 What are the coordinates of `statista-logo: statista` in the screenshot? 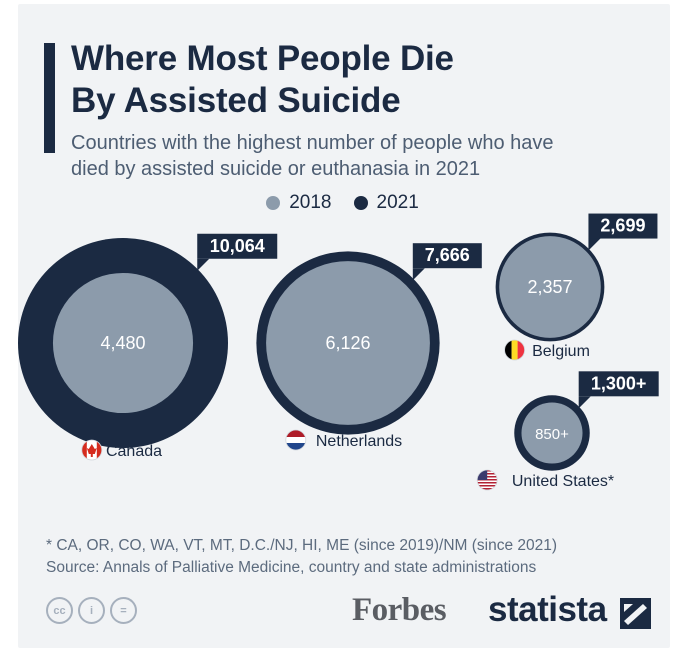 It's located at (547, 609).